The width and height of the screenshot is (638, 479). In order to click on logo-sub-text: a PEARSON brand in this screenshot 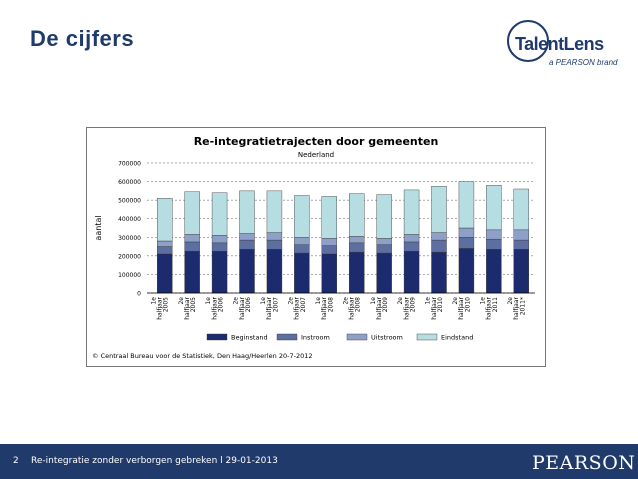, I will do `click(583, 62)`.